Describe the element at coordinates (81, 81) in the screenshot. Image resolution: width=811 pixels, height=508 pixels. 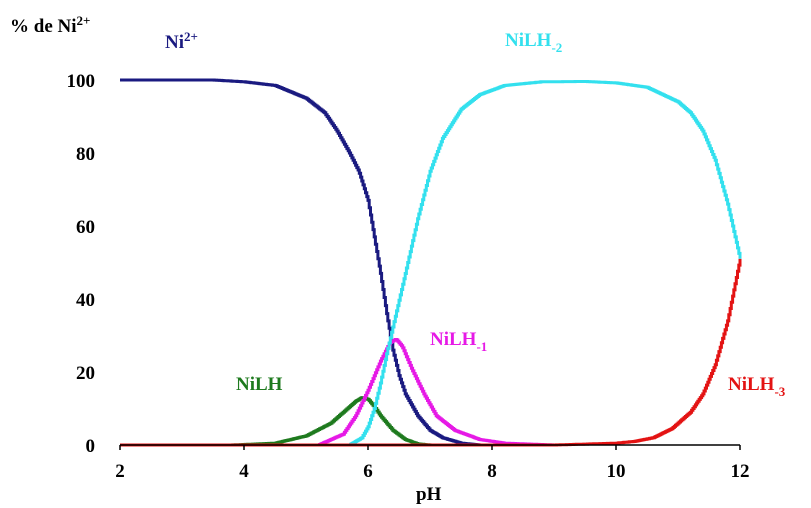
I see `y-tick-label: 100` at that location.